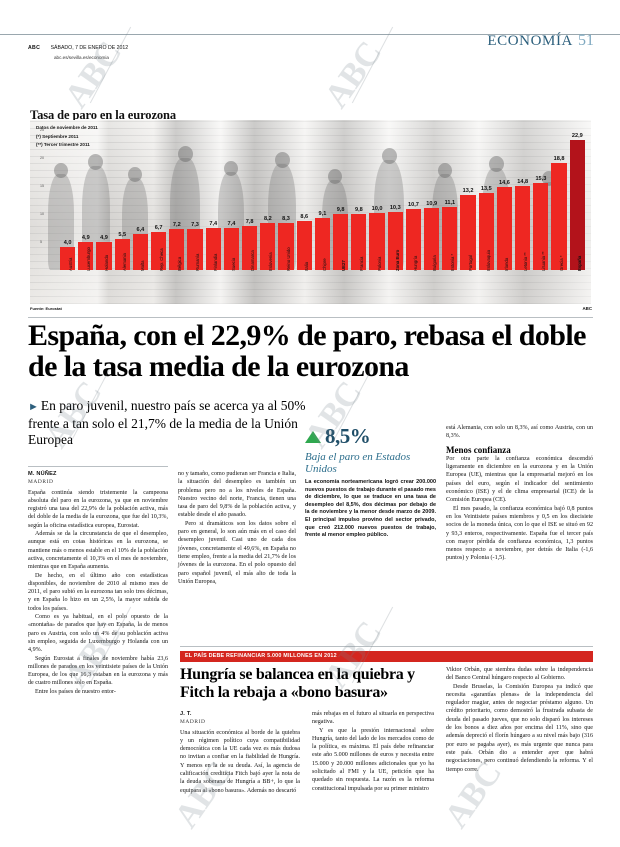 Image resolution: width=620 pixels, height=847 pixels. What do you see at coordinates (468, 191) in the screenshot?
I see `bar-value-label: 13,2` at bounding box center [468, 191].